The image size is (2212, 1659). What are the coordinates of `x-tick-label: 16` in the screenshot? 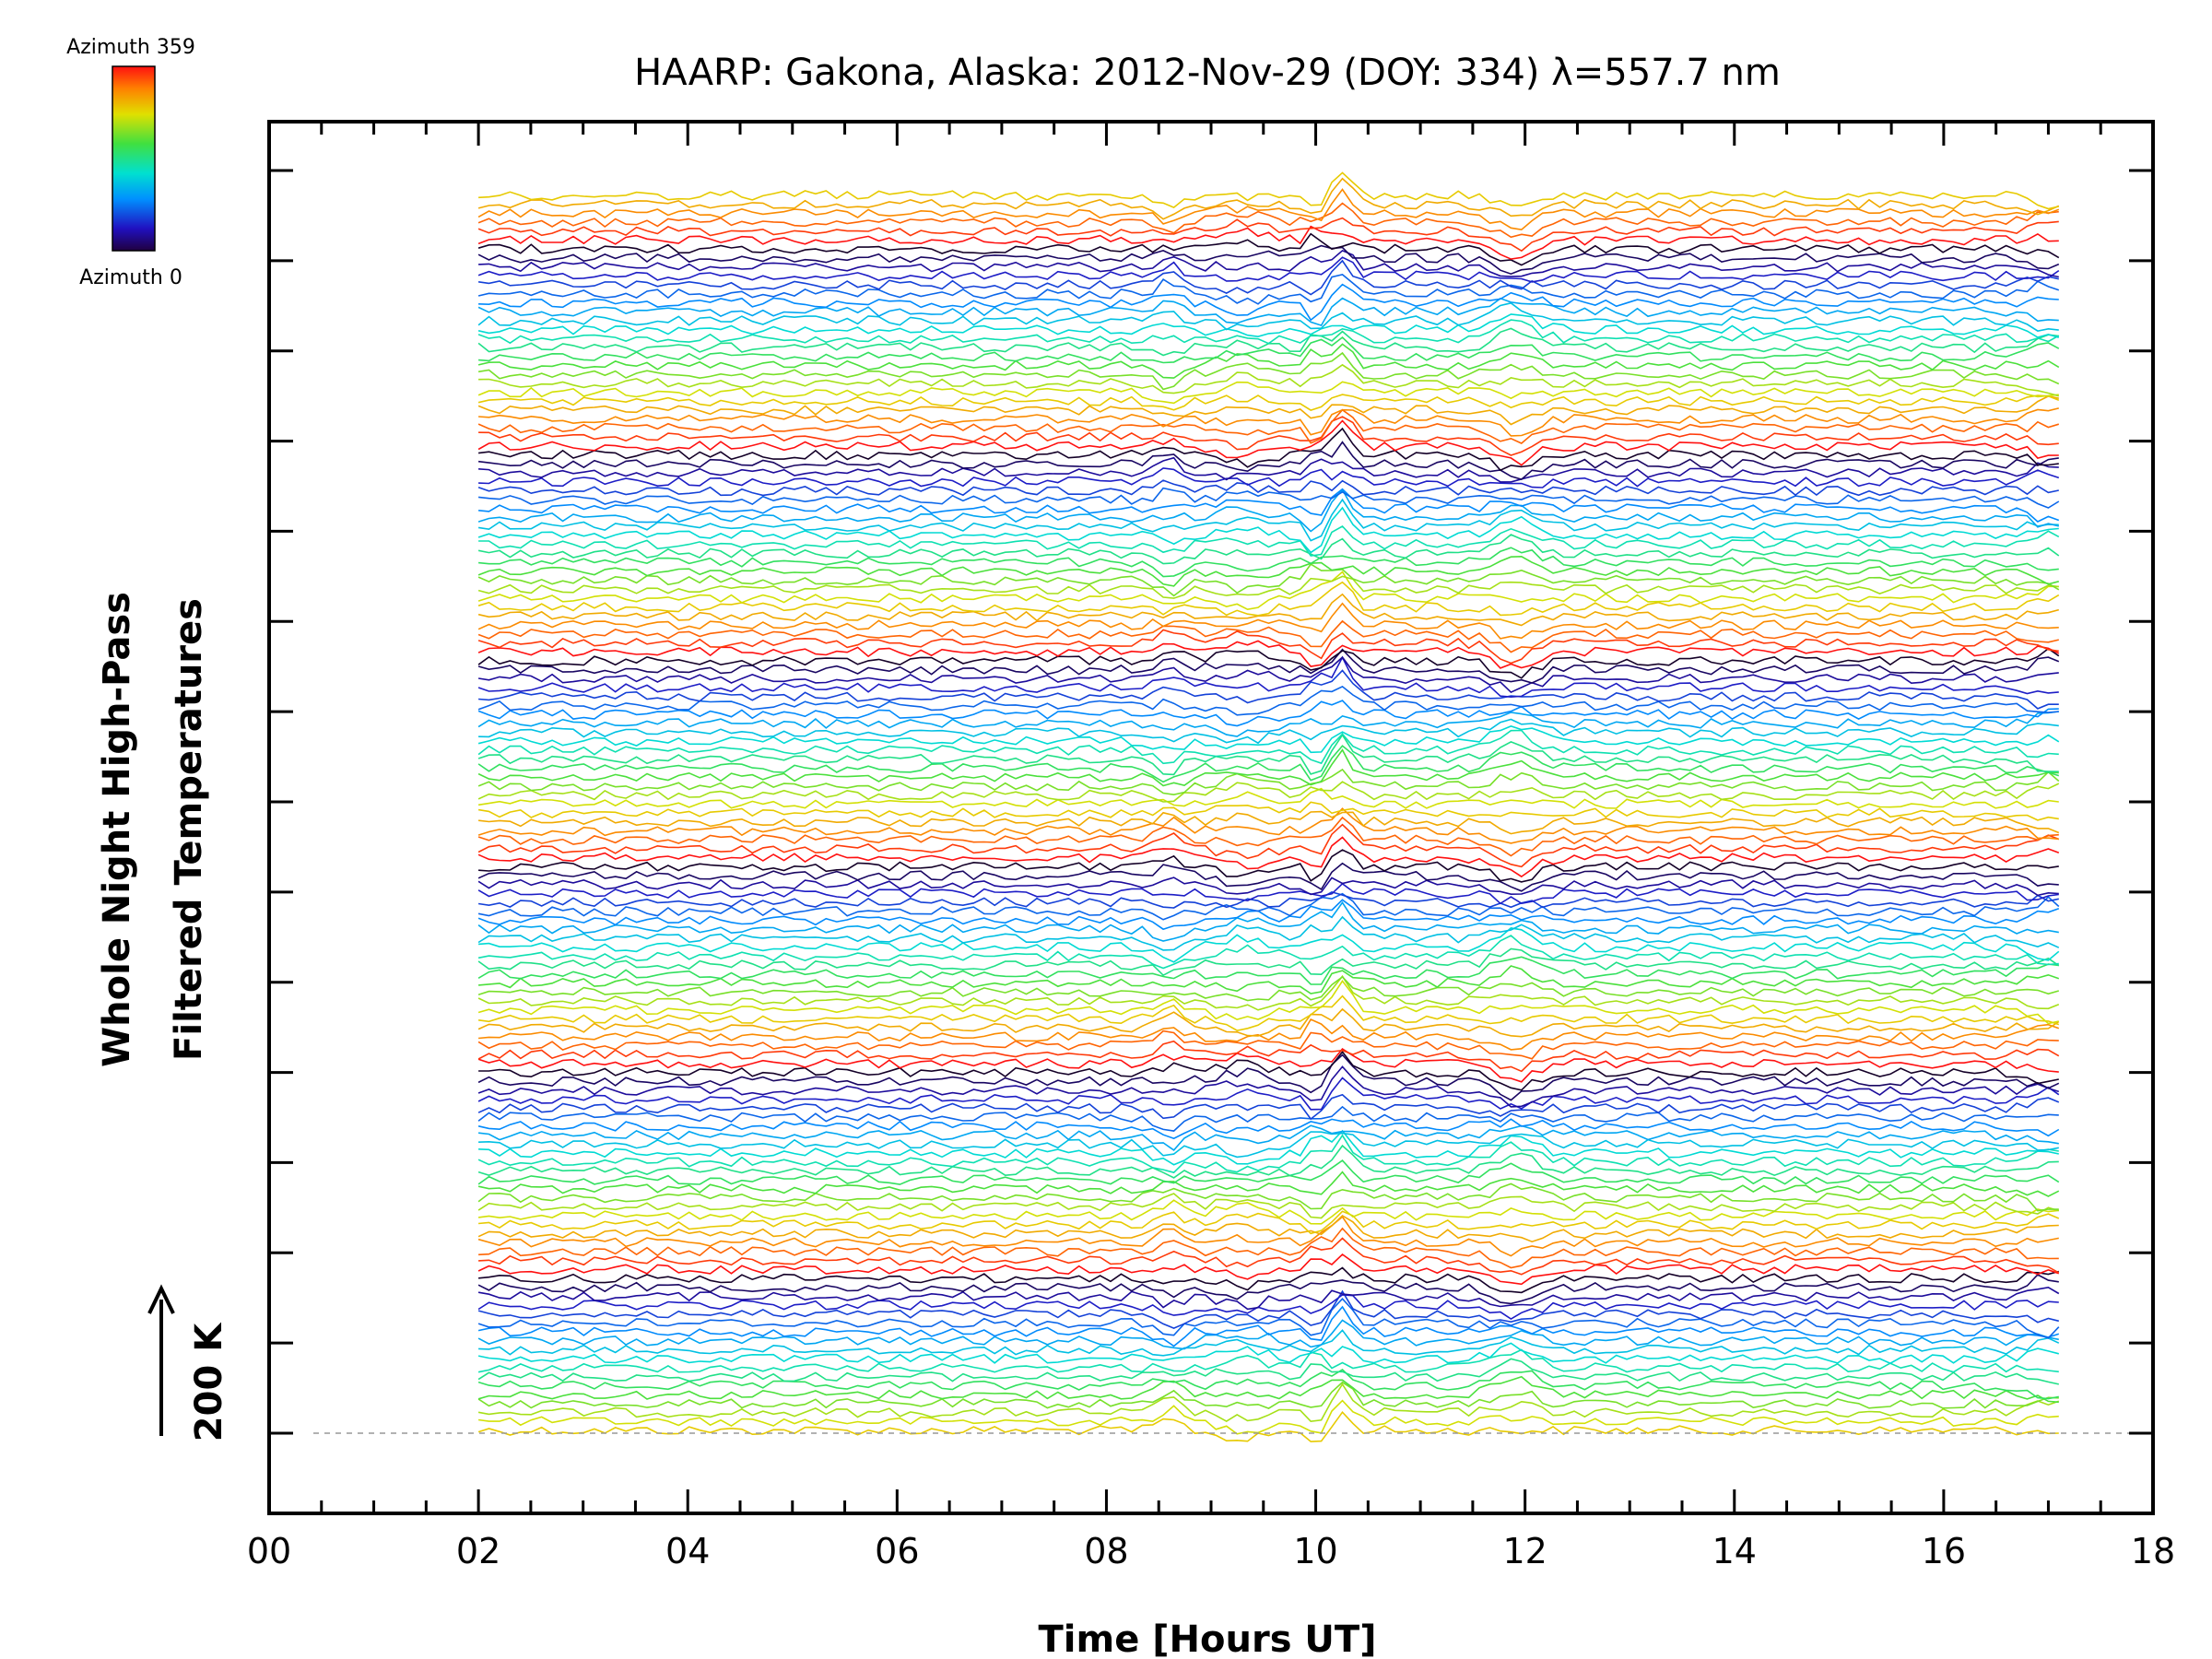 It's located at (1944, 1551).